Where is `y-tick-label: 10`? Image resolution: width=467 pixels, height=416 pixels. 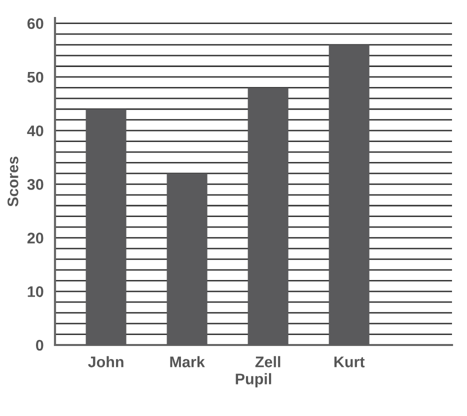
y-tick-label: 10 is located at coordinates (36, 292).